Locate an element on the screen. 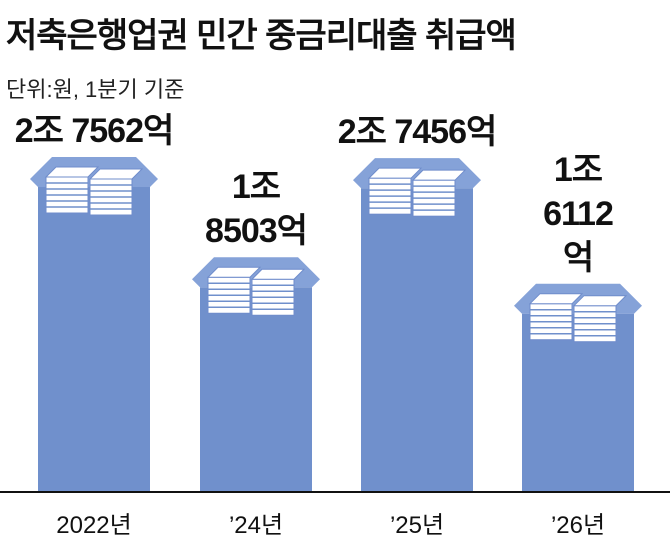 The width and height of the screenshot is (670, 546). x-tick-label: ’25년 is located at coordinates (417, 525).